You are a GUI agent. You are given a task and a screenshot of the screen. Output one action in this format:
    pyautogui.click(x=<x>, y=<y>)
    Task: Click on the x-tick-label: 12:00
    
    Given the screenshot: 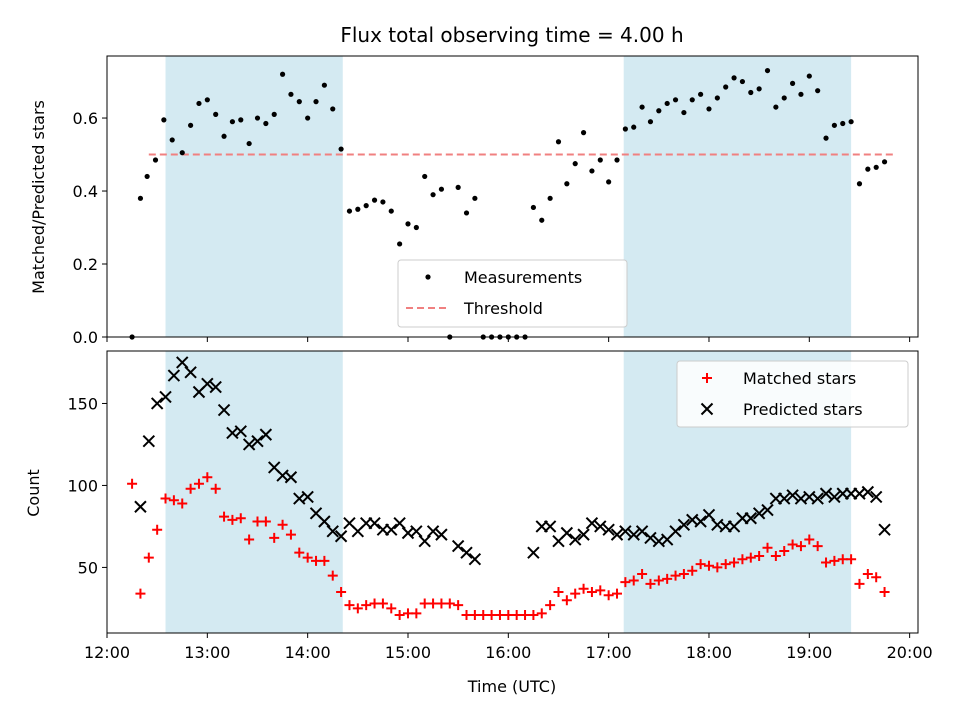 What is the action you would take?
    pyautogui.click(x=107, y=652)
    